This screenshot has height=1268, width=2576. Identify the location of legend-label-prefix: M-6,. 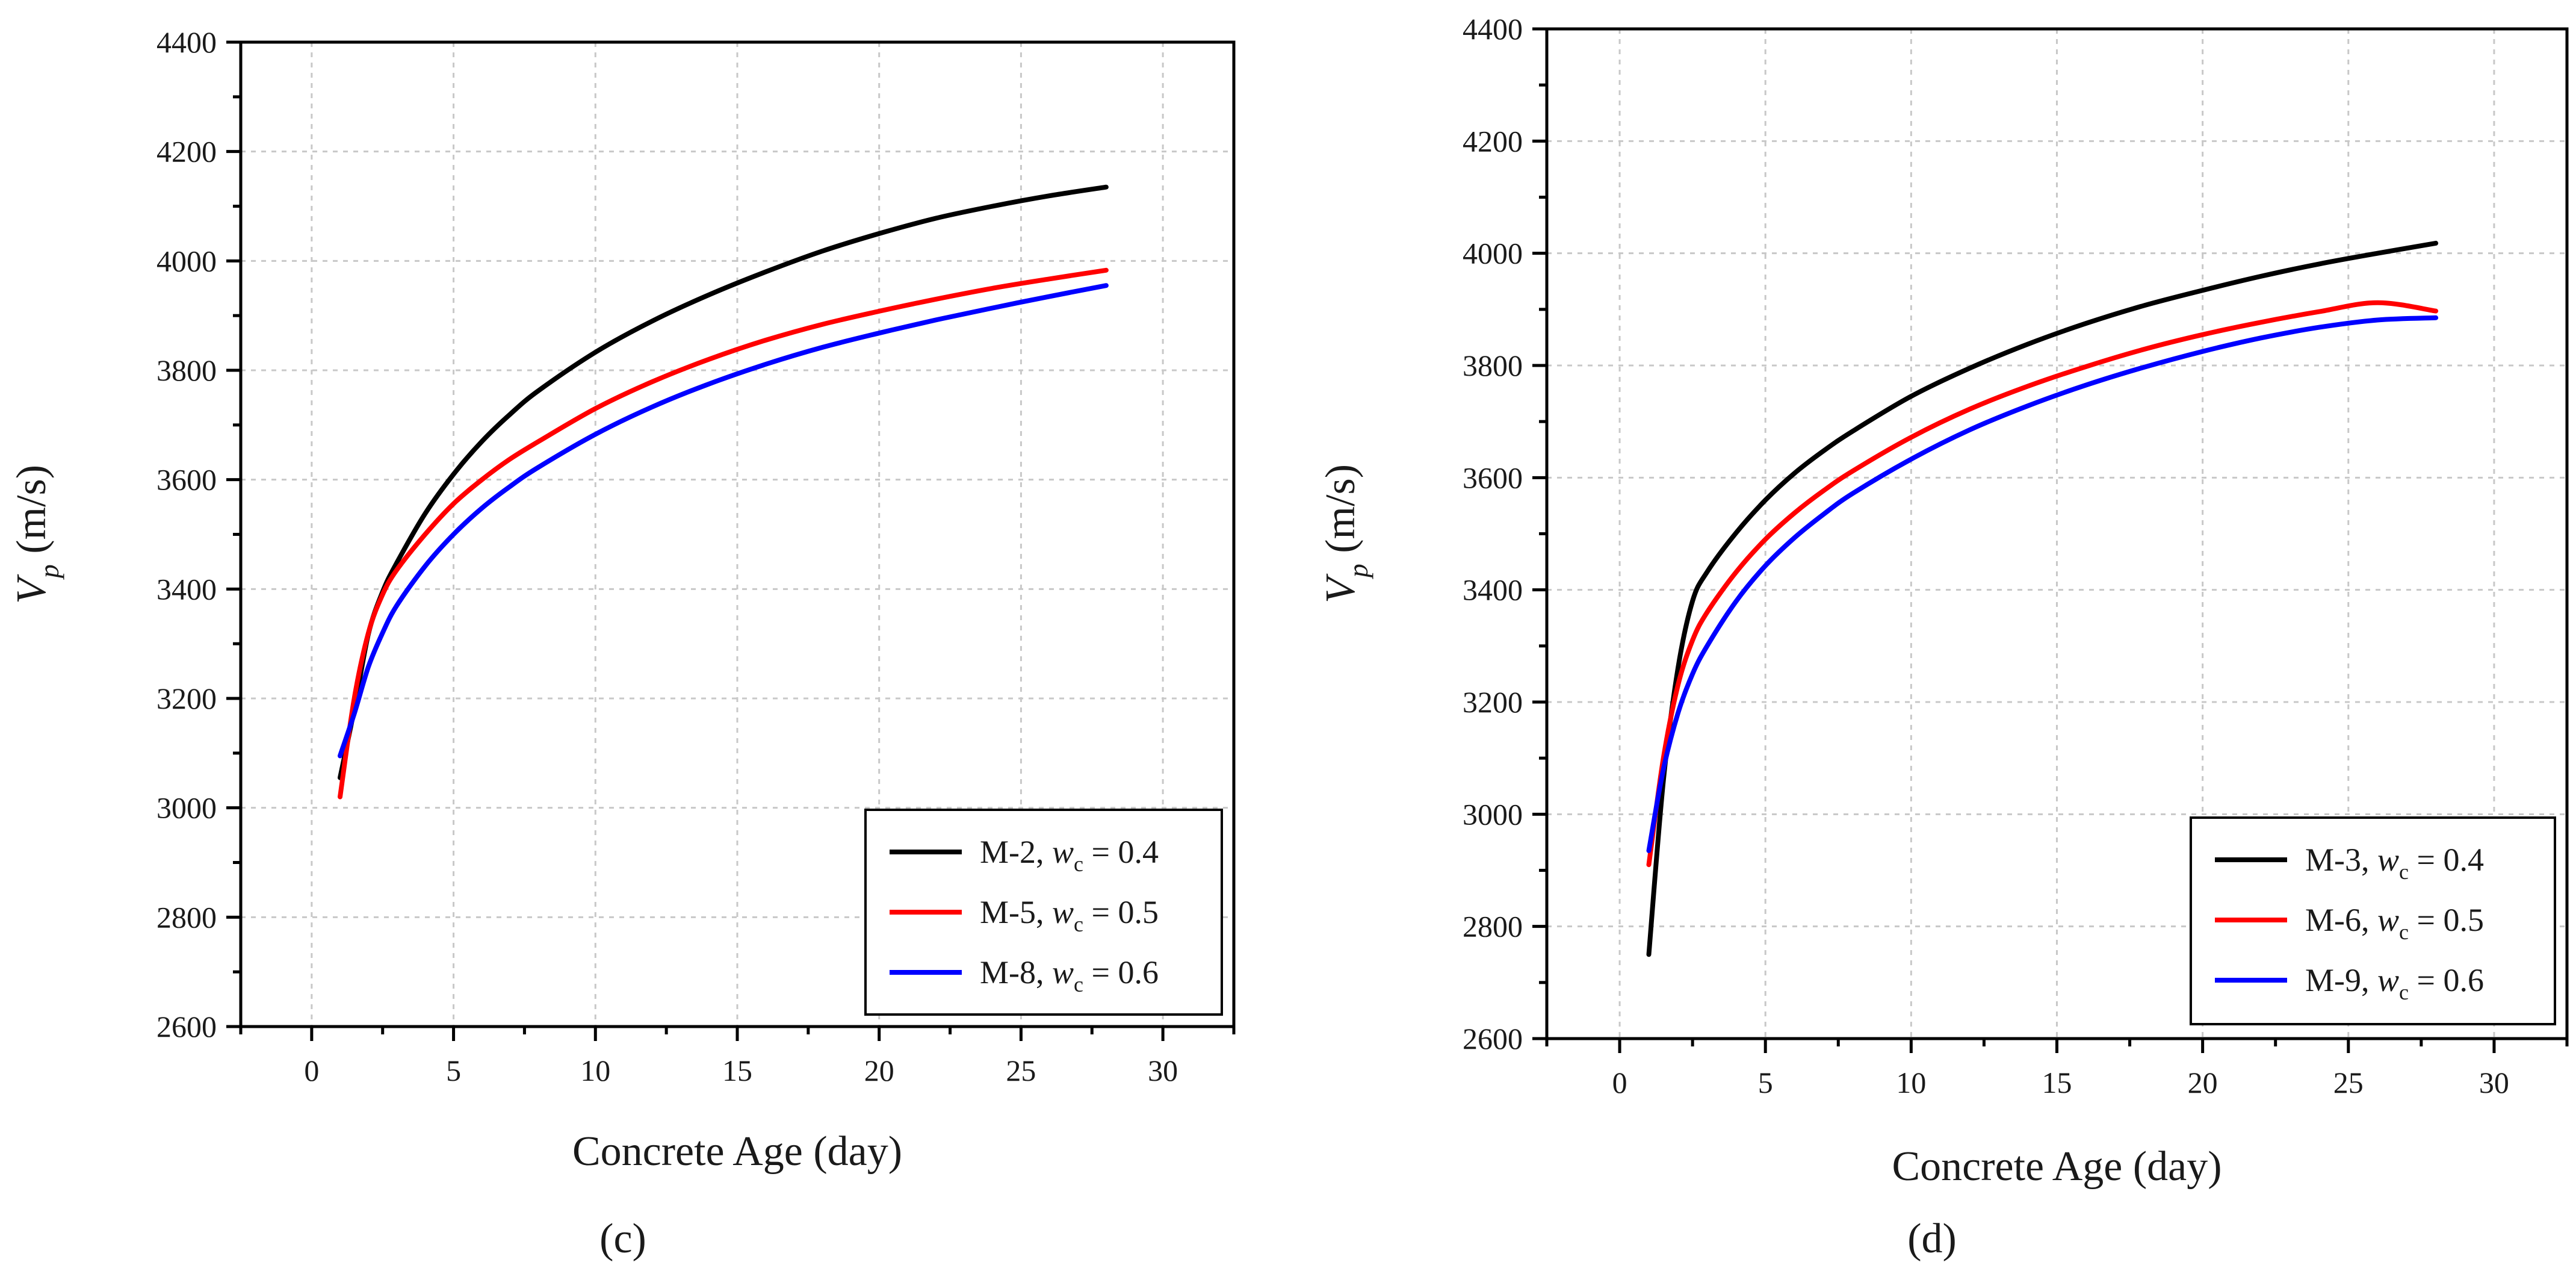
(2341, 920).